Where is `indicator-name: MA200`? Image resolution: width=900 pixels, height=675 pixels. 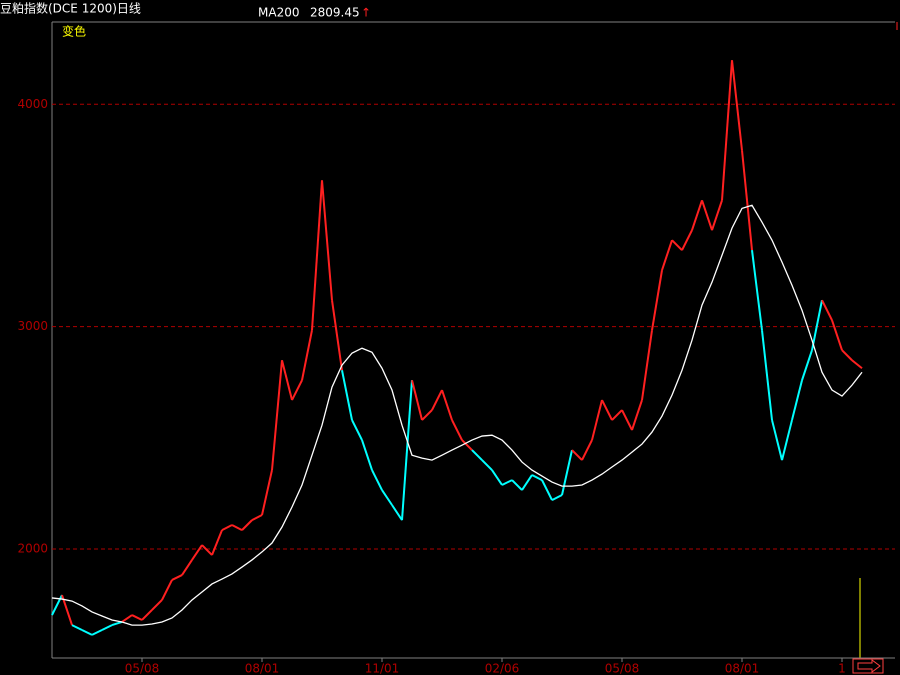
indicator-name: MA200 is located at coordinates (278, 13).